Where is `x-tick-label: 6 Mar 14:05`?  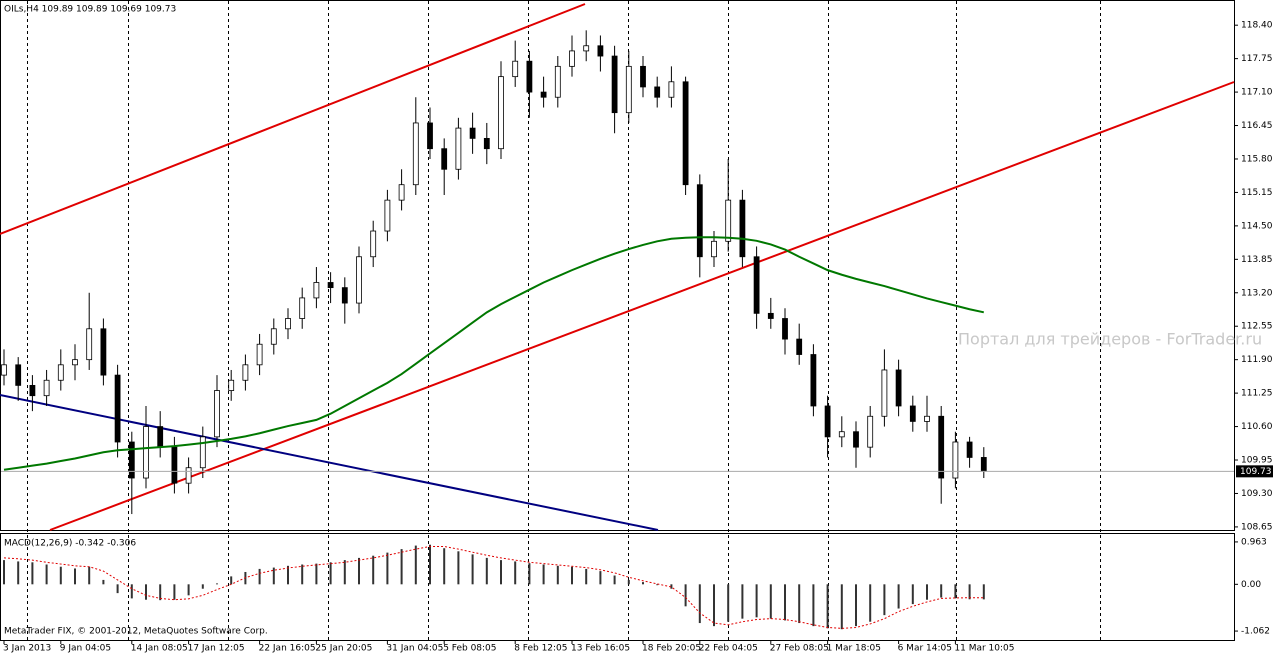
x-tick-label: 6 Mar 14:05 is located at coordinates (925, 649).